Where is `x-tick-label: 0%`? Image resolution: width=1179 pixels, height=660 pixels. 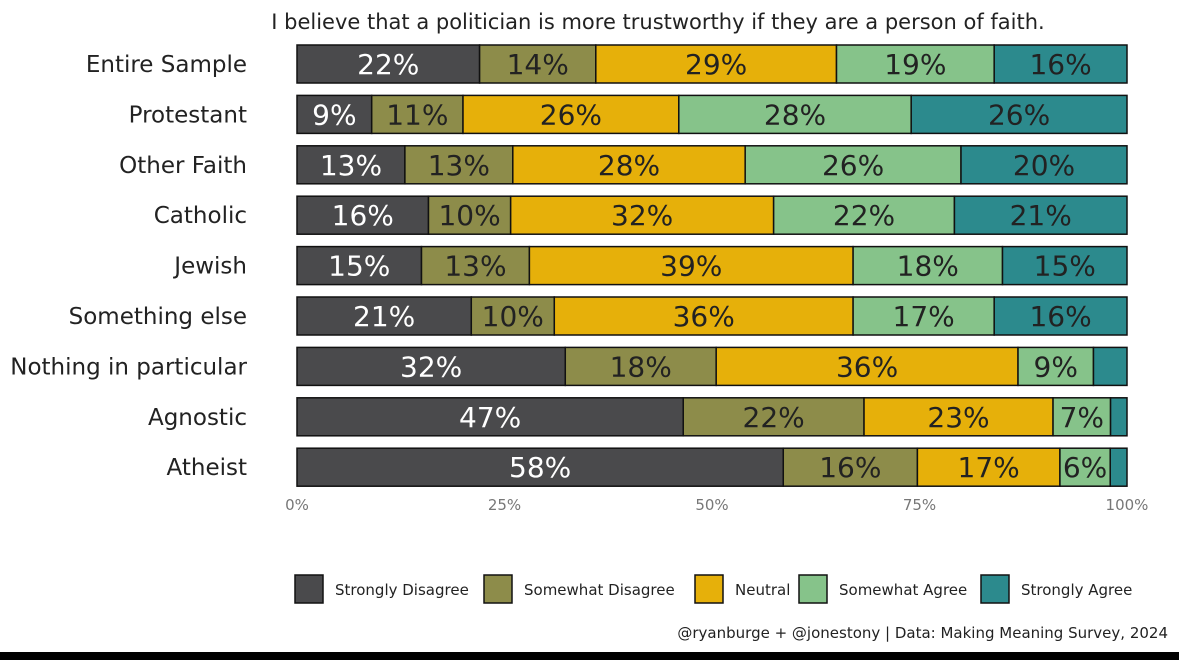
x-tick-label: 0% is located at coordinates (297, 505).